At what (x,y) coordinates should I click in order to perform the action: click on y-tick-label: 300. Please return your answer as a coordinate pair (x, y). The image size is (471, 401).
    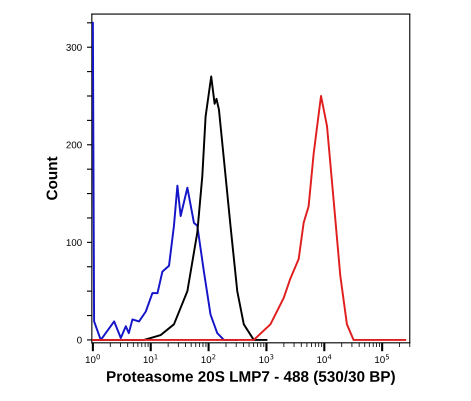
    Looking at the image, I should click on (74, 47).